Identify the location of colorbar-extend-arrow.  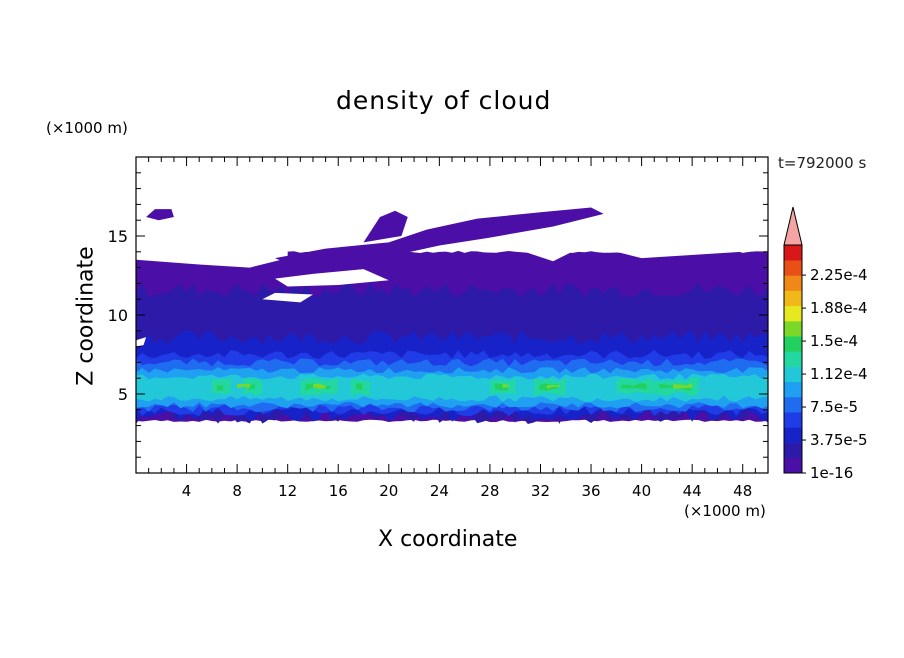
(793, 226).